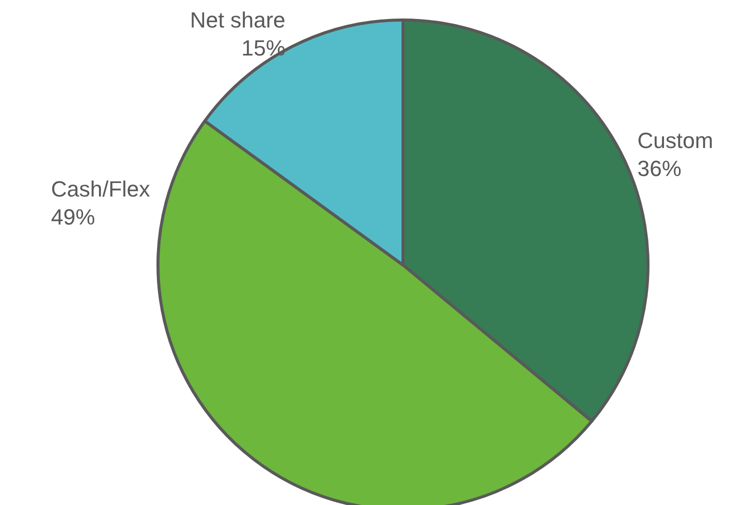 This screenshot has width=745, height=505. Describe the element at coordinates (238, 20) in the screenshot. I see `slice-label: Net share` at that location.